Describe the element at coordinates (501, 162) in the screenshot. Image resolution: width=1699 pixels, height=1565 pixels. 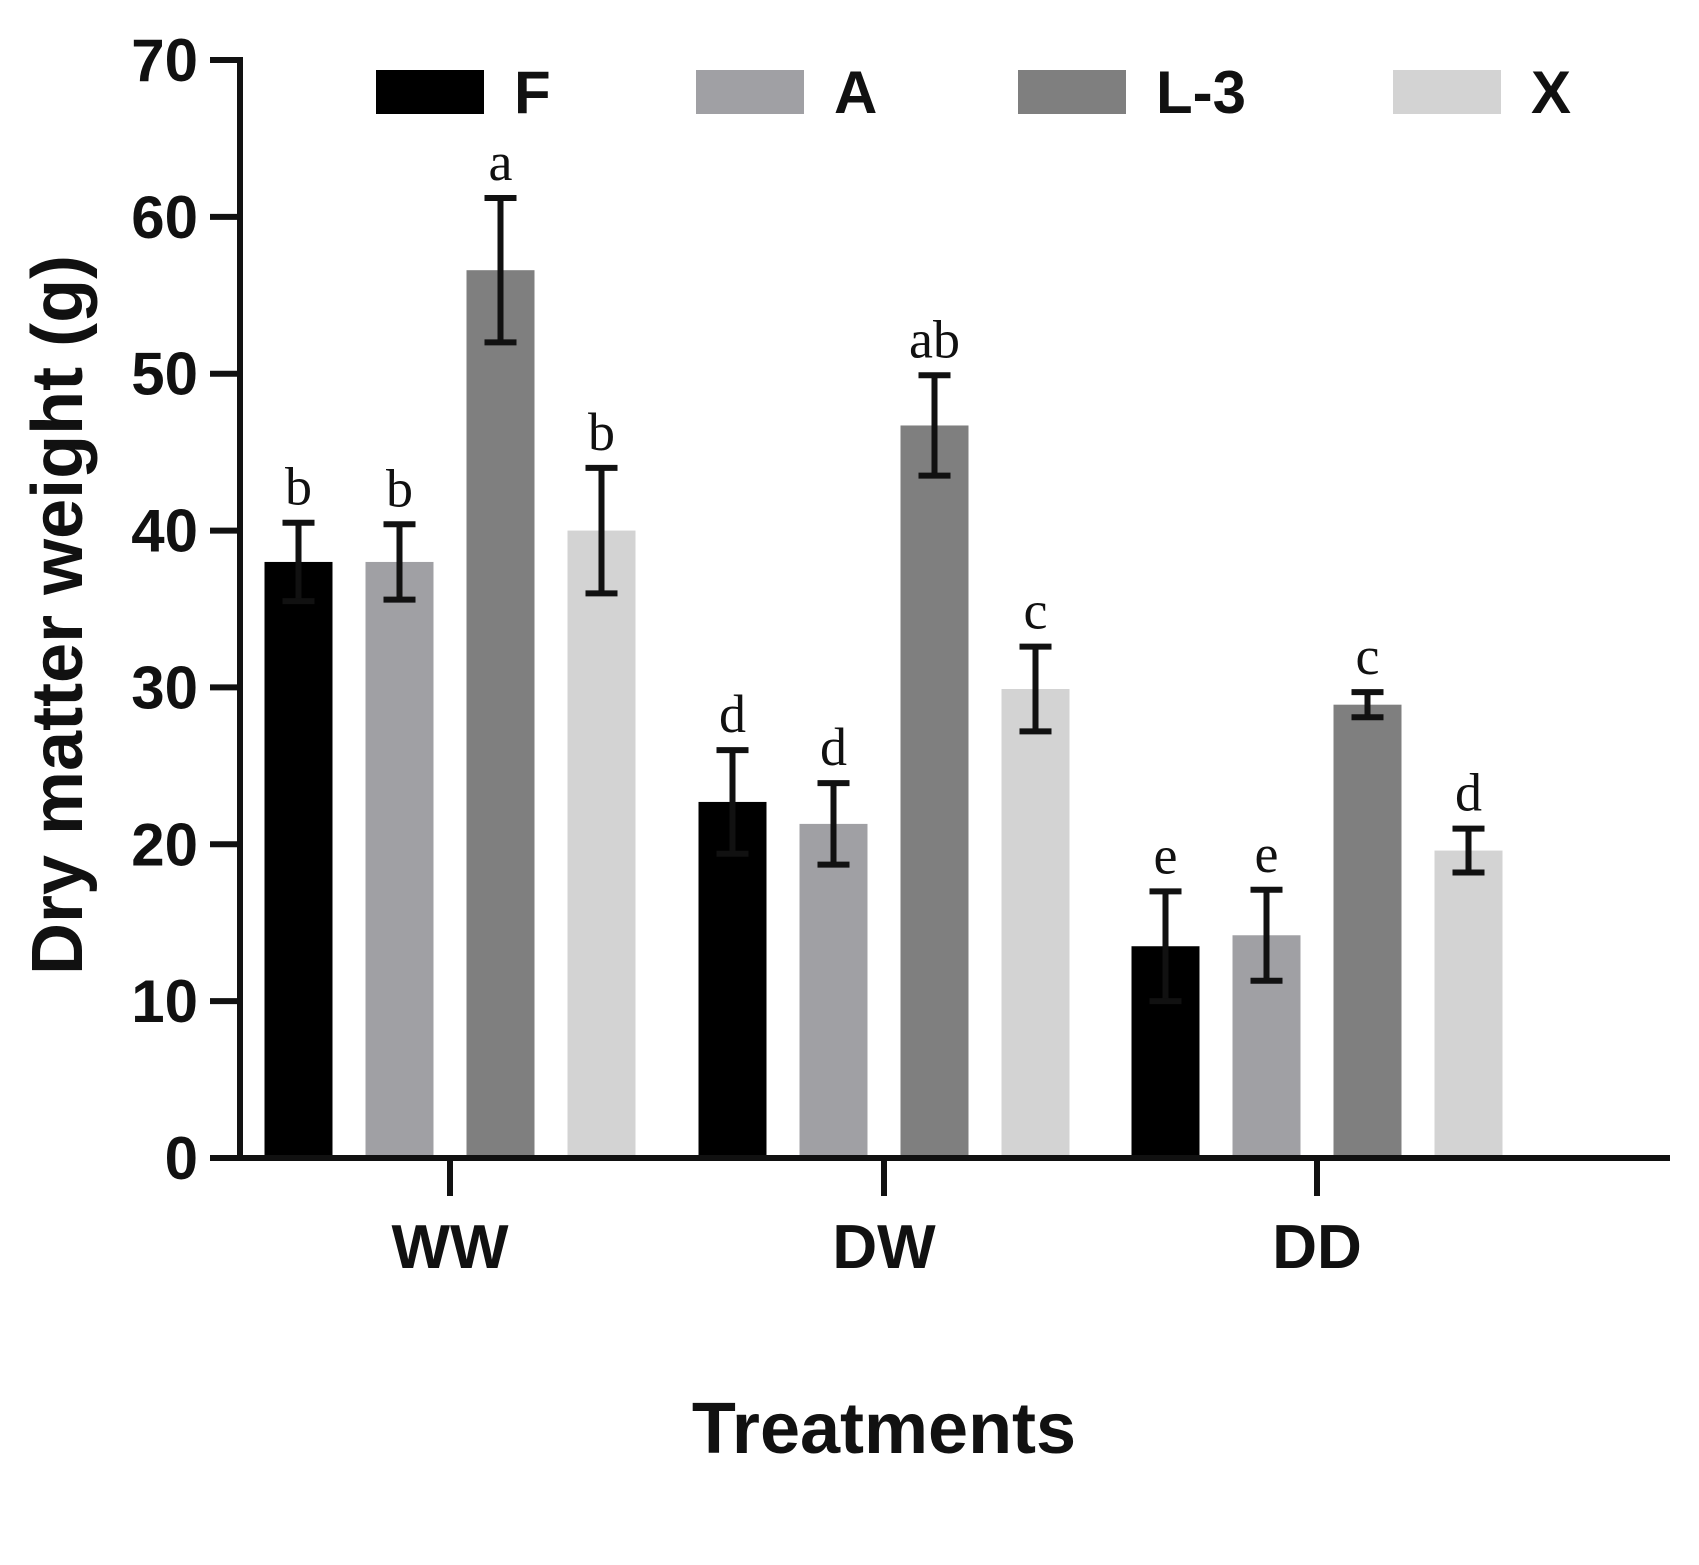
I see `significance-letter: a` at that location.